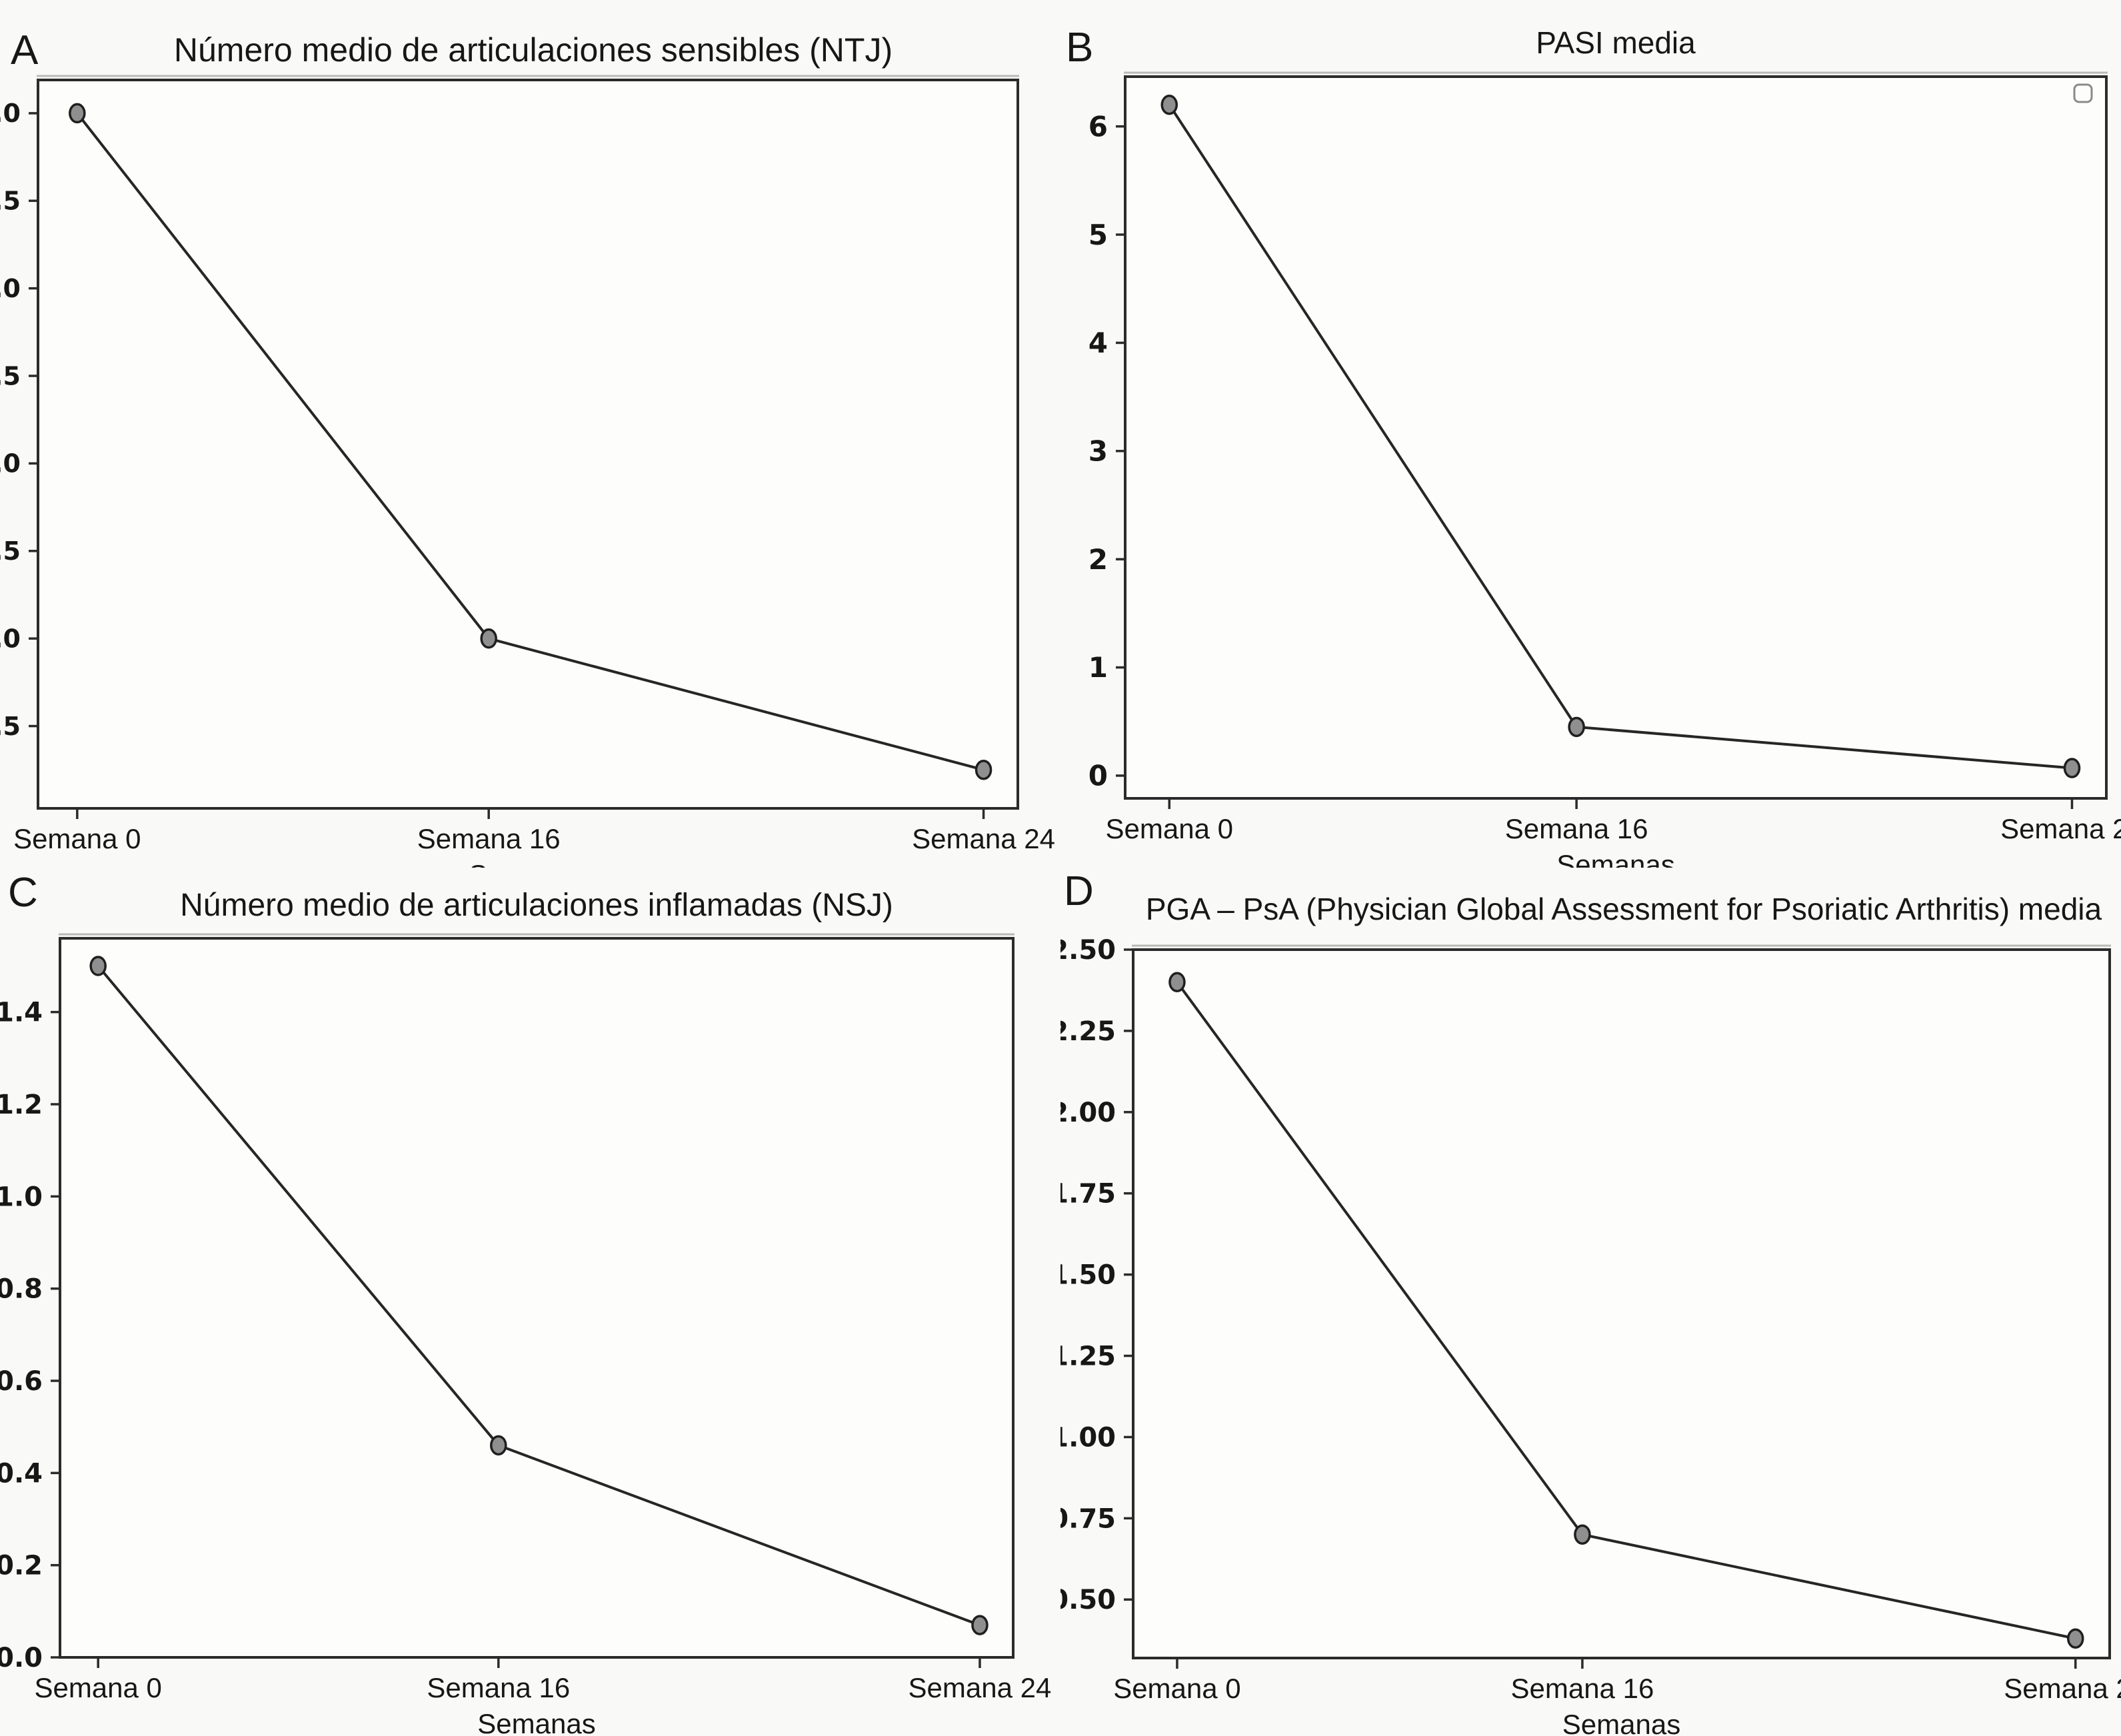 This screenshot has height=1736, width=2121. I want to click on y-tick-label: 0.0, so click(21, 1658).